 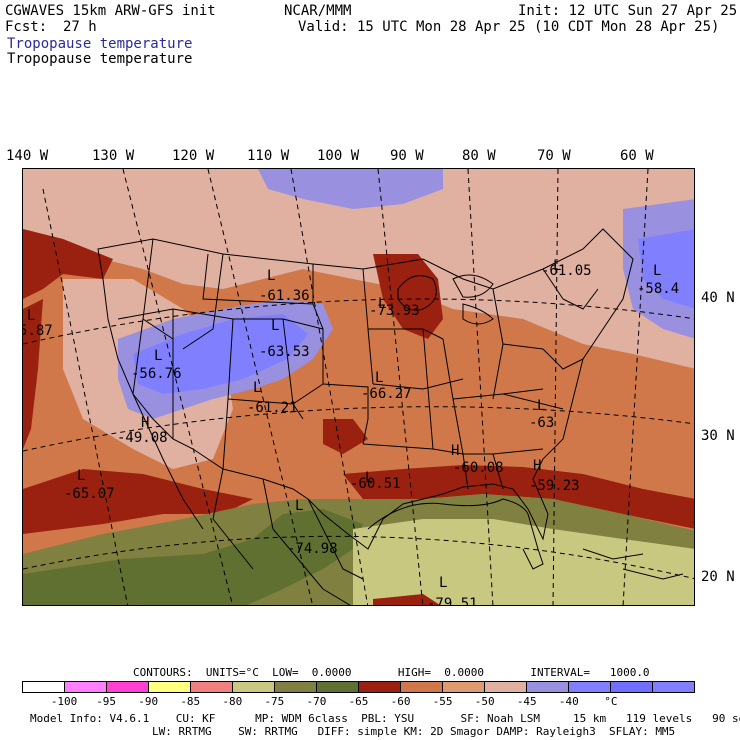 I want to click on longitude-label: 130 W, so click(x=113, y=156).